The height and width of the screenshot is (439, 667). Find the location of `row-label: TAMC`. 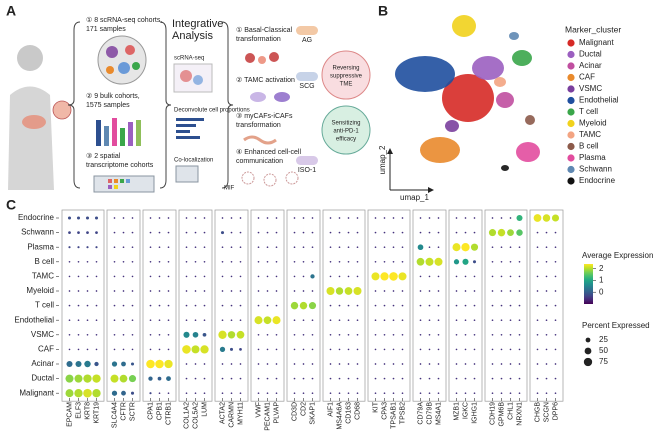

row-label: TAMC is located at coordinates (43, 276).